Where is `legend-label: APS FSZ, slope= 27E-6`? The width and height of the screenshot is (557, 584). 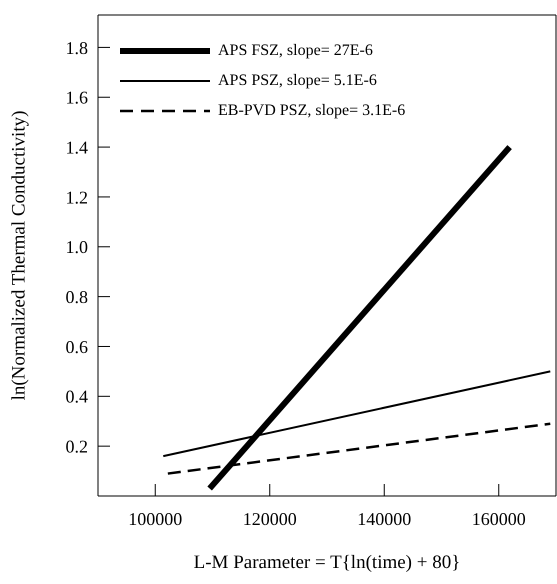 legend-label: APS FSZ, slope= 27E-6 is located at coordinates (295, 51).